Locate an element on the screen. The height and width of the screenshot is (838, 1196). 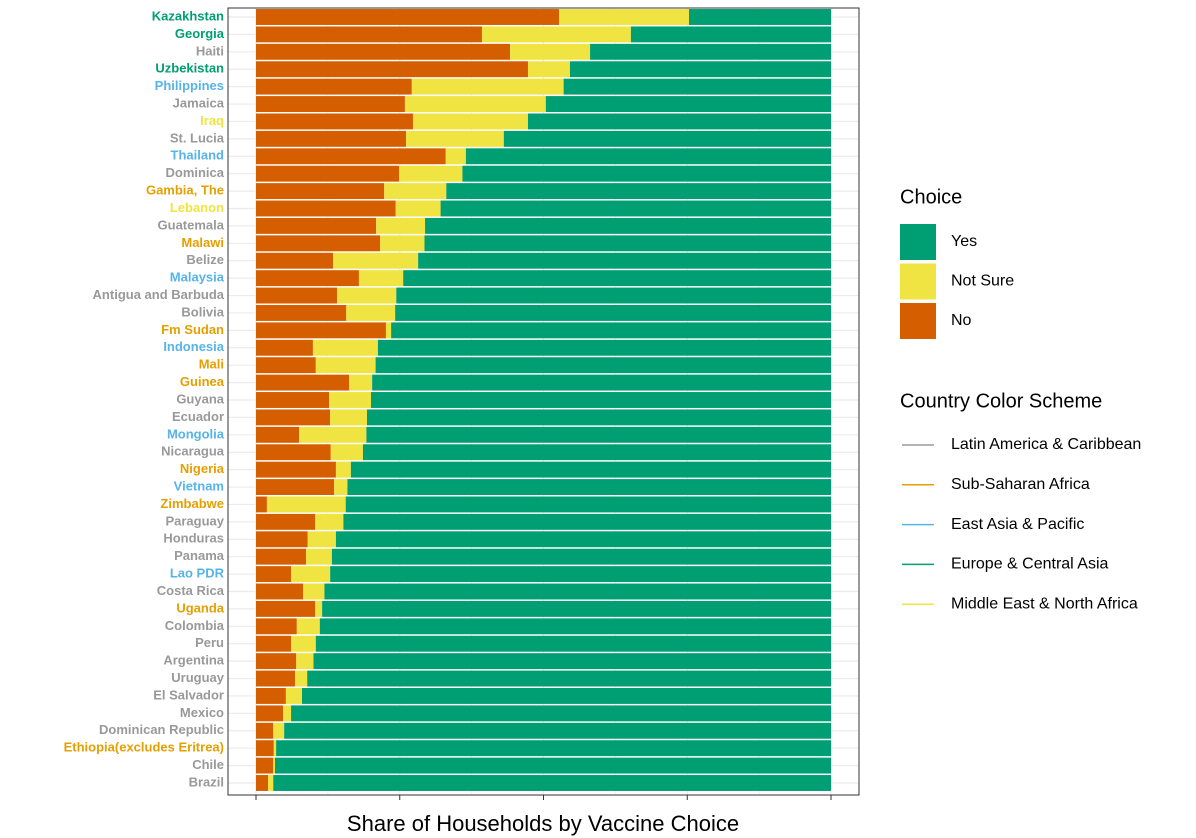
y-tick-label: Bolivia is located at coordinates (202, 311).